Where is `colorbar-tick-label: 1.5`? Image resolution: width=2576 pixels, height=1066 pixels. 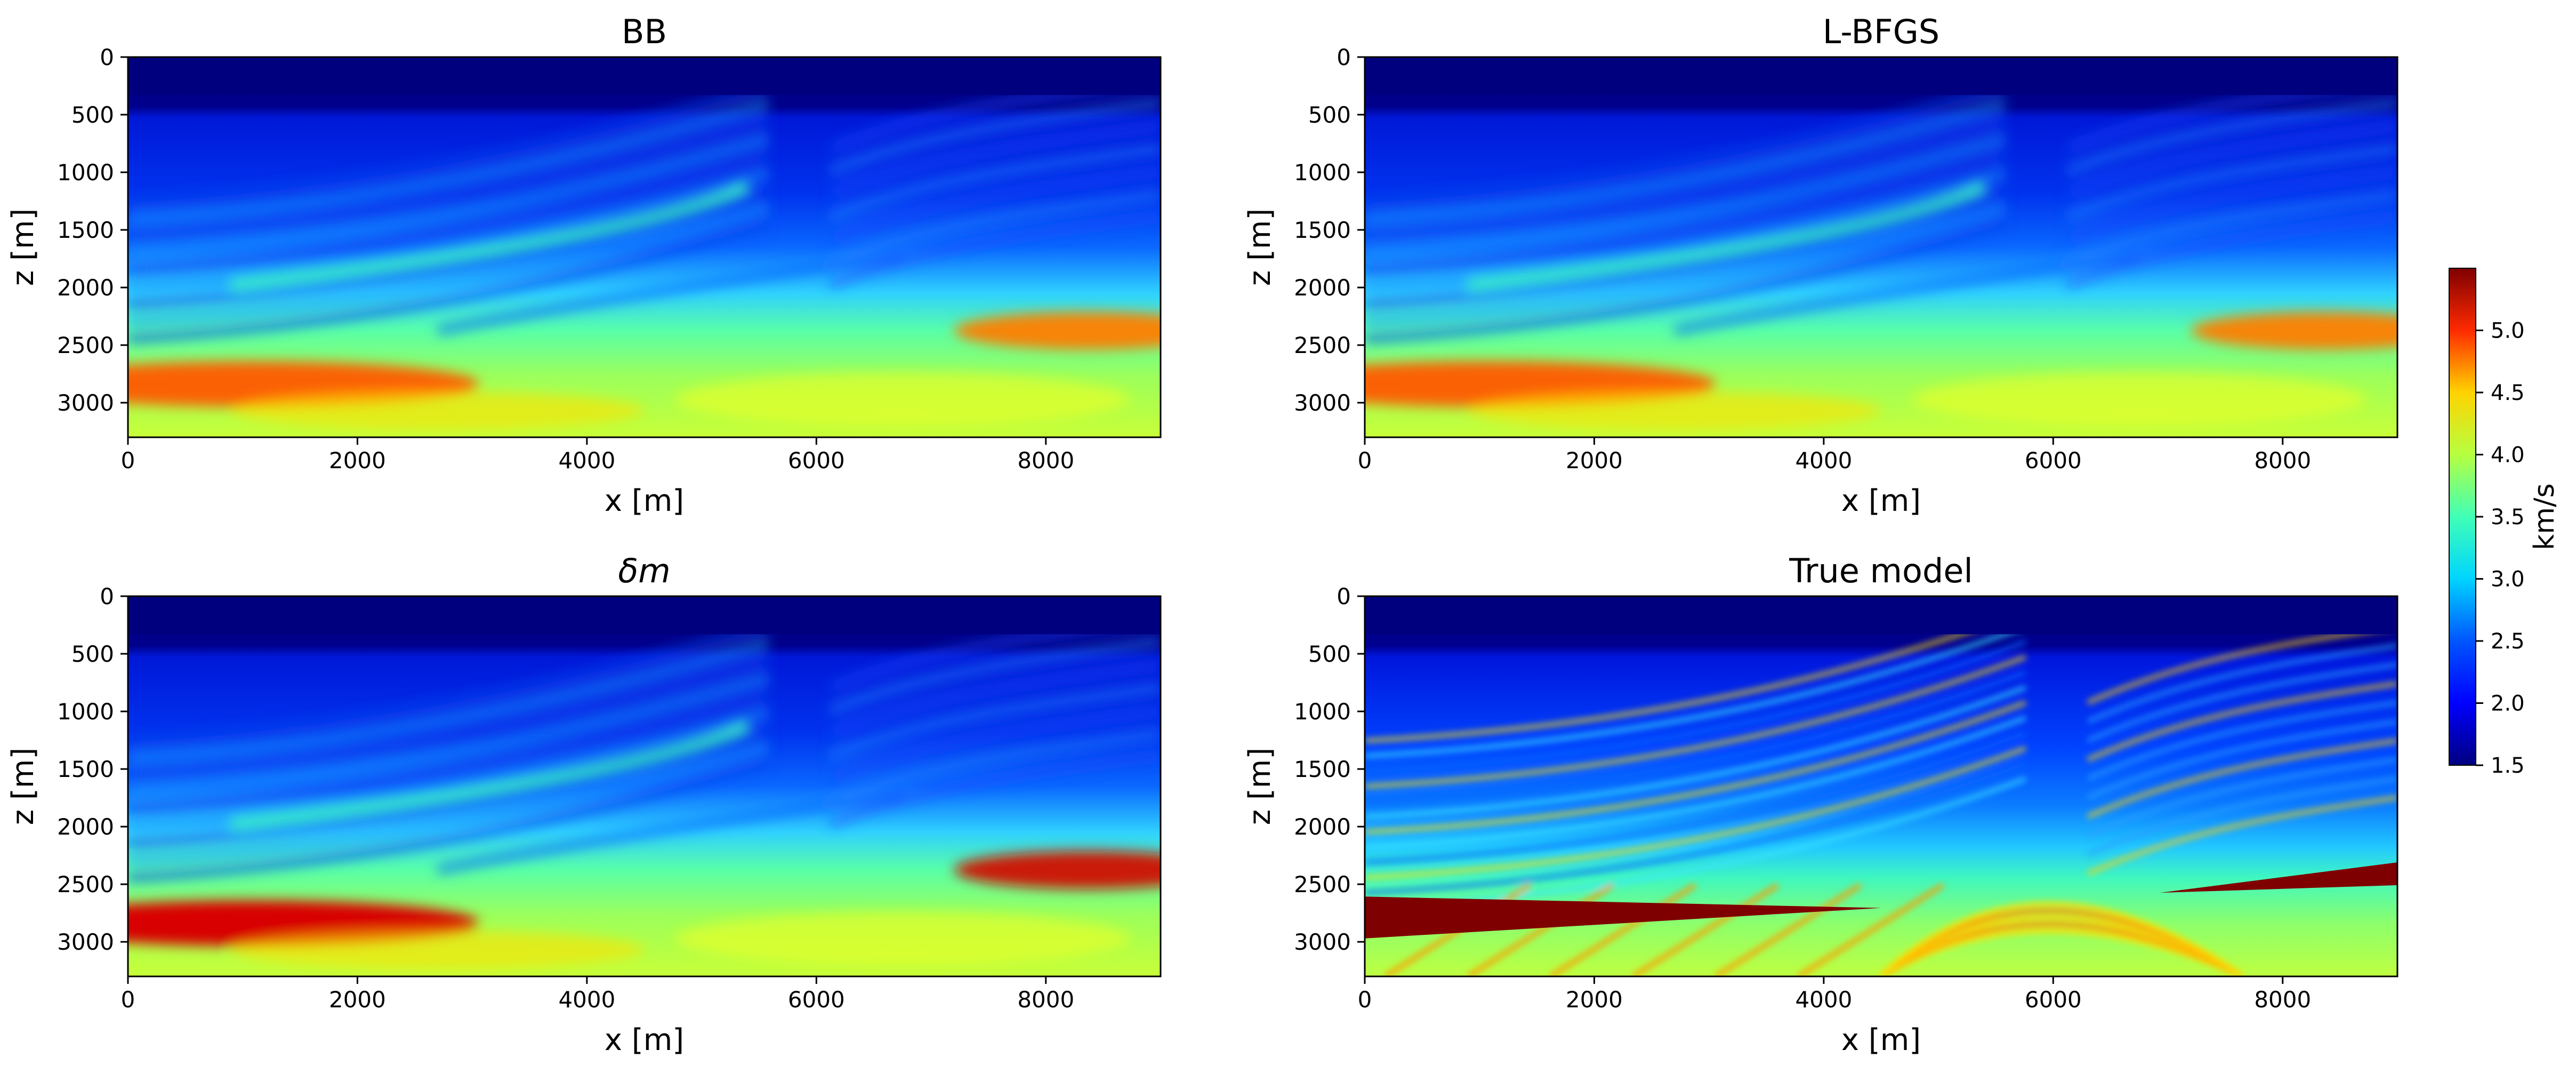
colorbar-tick-label: 1.5 is located at coordinates (2508, 766).